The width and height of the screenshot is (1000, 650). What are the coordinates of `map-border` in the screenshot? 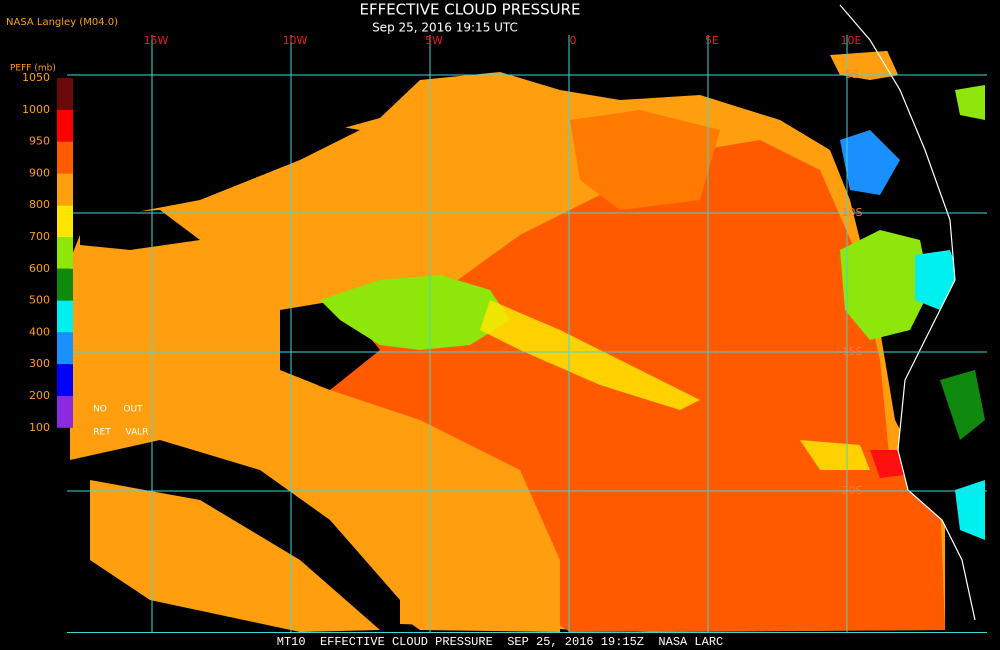 It's located at (527, 632).